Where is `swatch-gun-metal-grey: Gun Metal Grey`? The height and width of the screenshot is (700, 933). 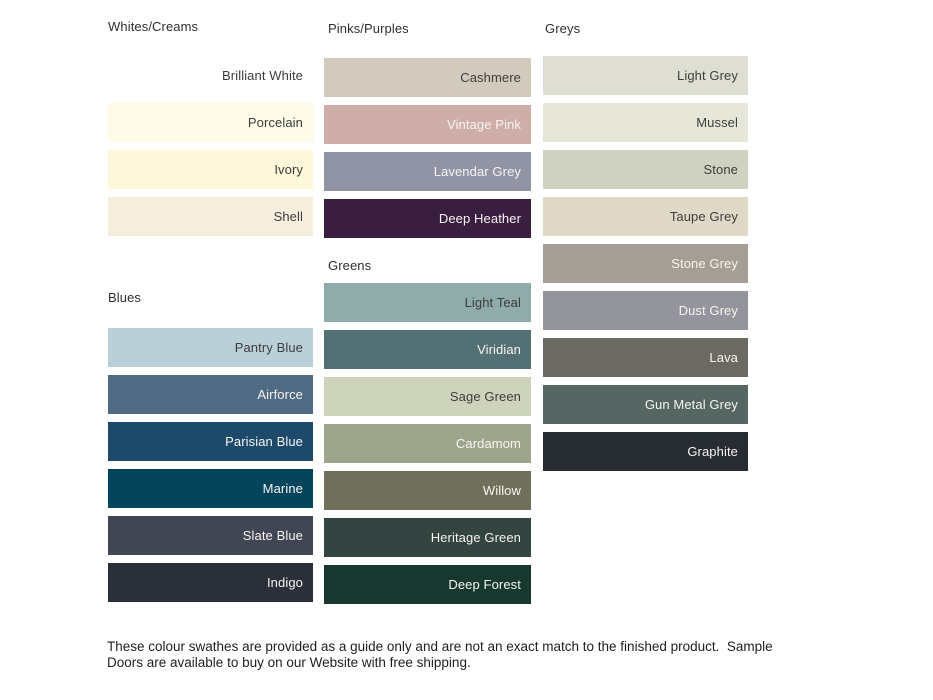 swatch-gun-metal-grey: Gun Metal Grey is located at coordinates (645, 404).